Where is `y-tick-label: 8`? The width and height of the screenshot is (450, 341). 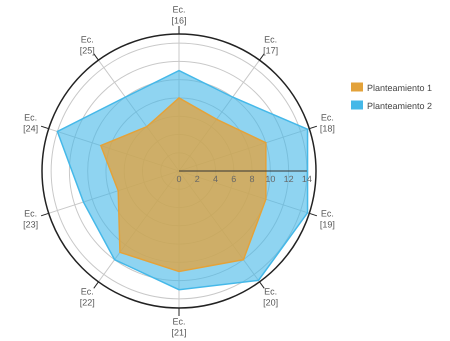
y-tick-label: 8 is located at coordinates (252, 179).